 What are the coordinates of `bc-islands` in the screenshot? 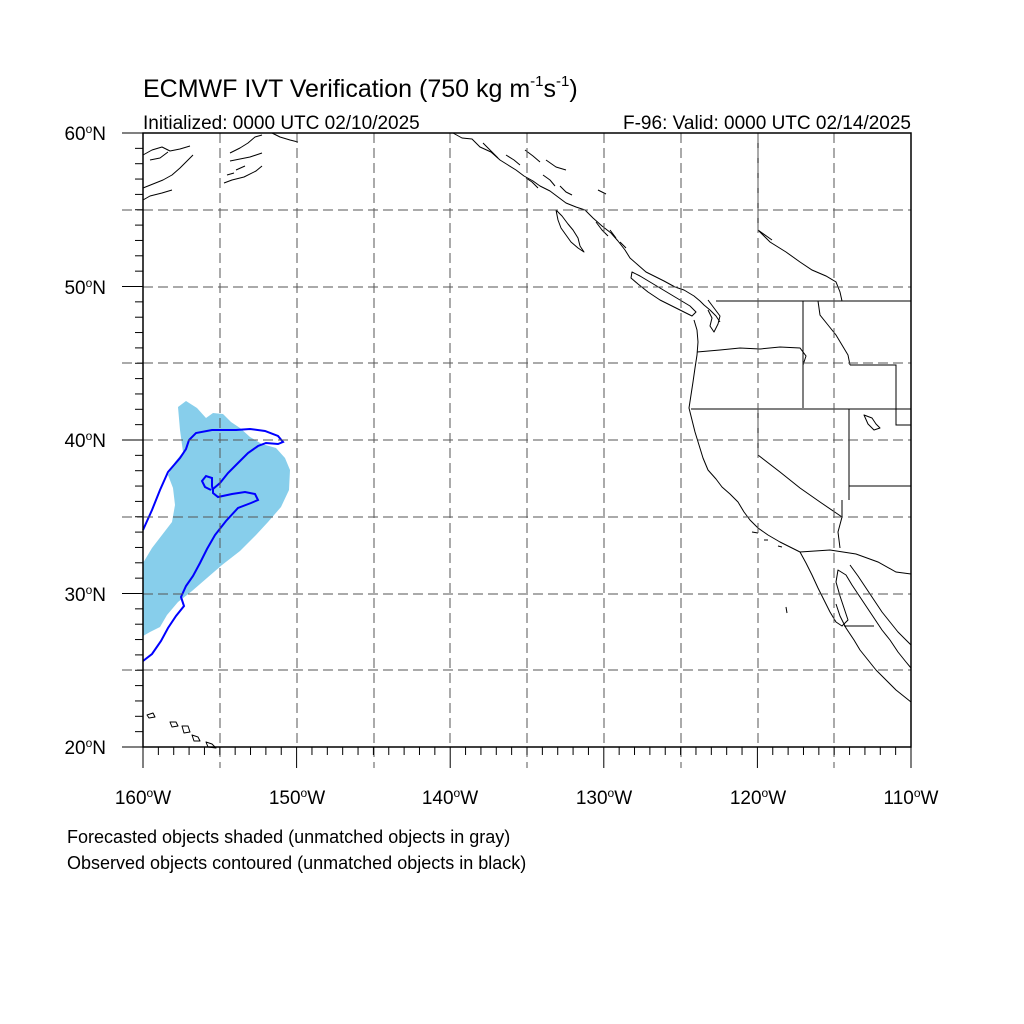 It's located at (611, 235).